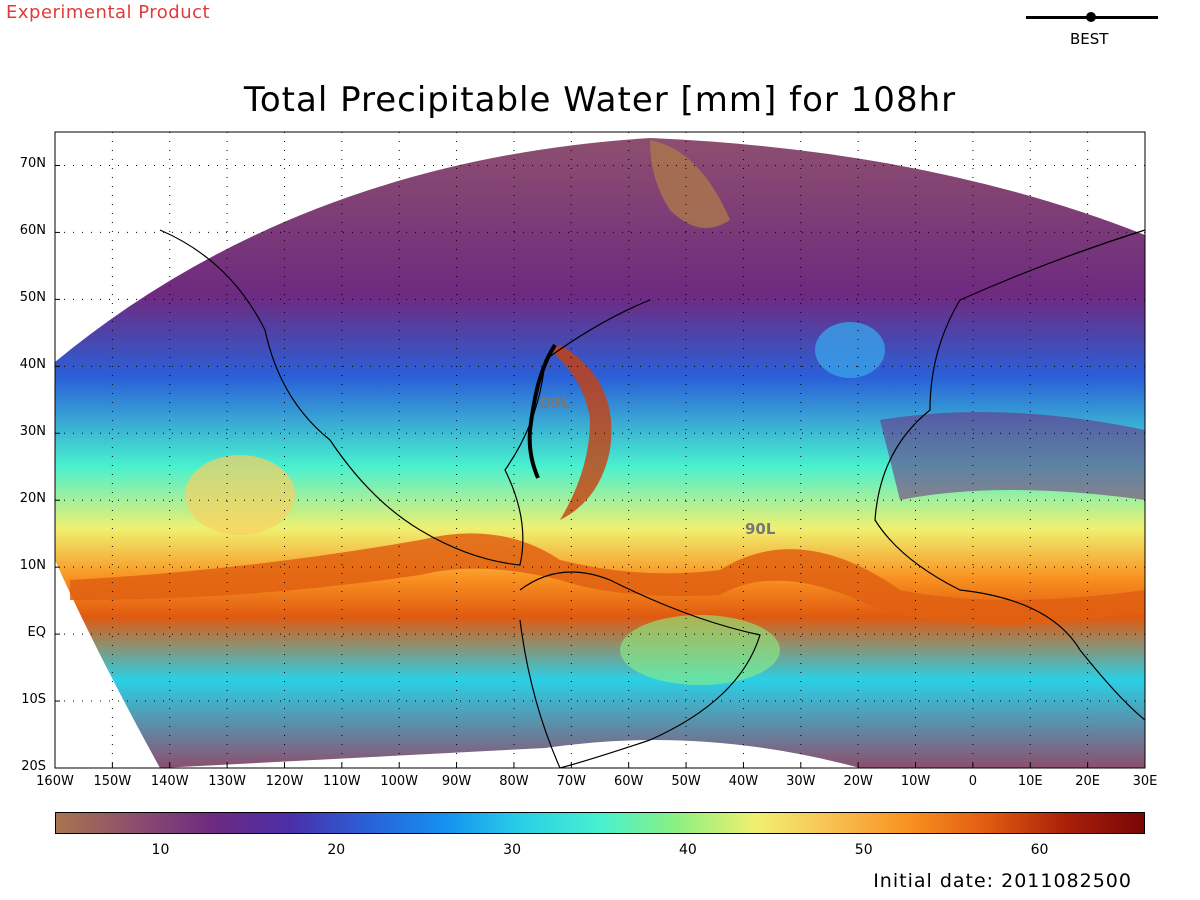 This screenshot has width=1200, height=900. Describe the element at coordinates (32, 164) in the screenshot. I see `lat-label: 70N` at that location.